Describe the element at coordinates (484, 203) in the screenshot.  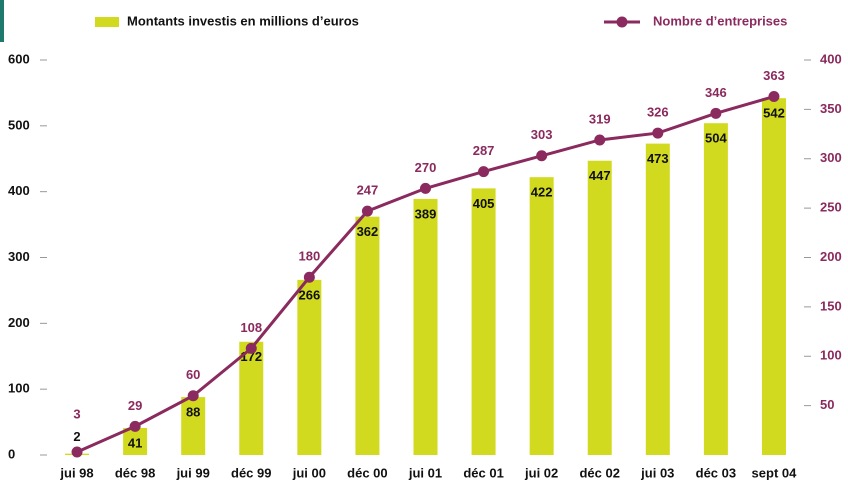
I see `bar-value-label: 405` at that location.